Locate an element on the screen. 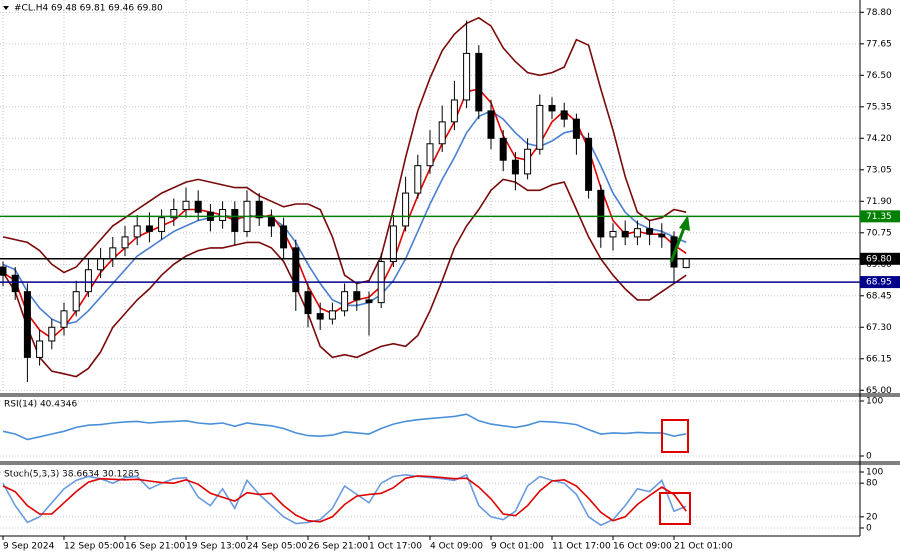 The width and height of the screenshot is (900, 558). x-tick-label: 21 Oct 01:00 is located at coordinates (703, 547).